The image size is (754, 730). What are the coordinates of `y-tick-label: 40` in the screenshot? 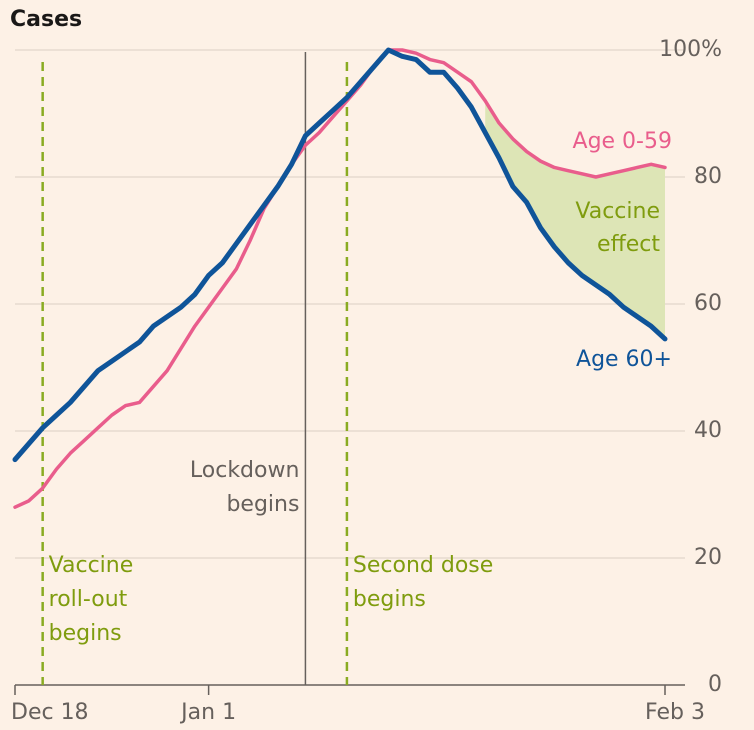 It's located at (708, 430).